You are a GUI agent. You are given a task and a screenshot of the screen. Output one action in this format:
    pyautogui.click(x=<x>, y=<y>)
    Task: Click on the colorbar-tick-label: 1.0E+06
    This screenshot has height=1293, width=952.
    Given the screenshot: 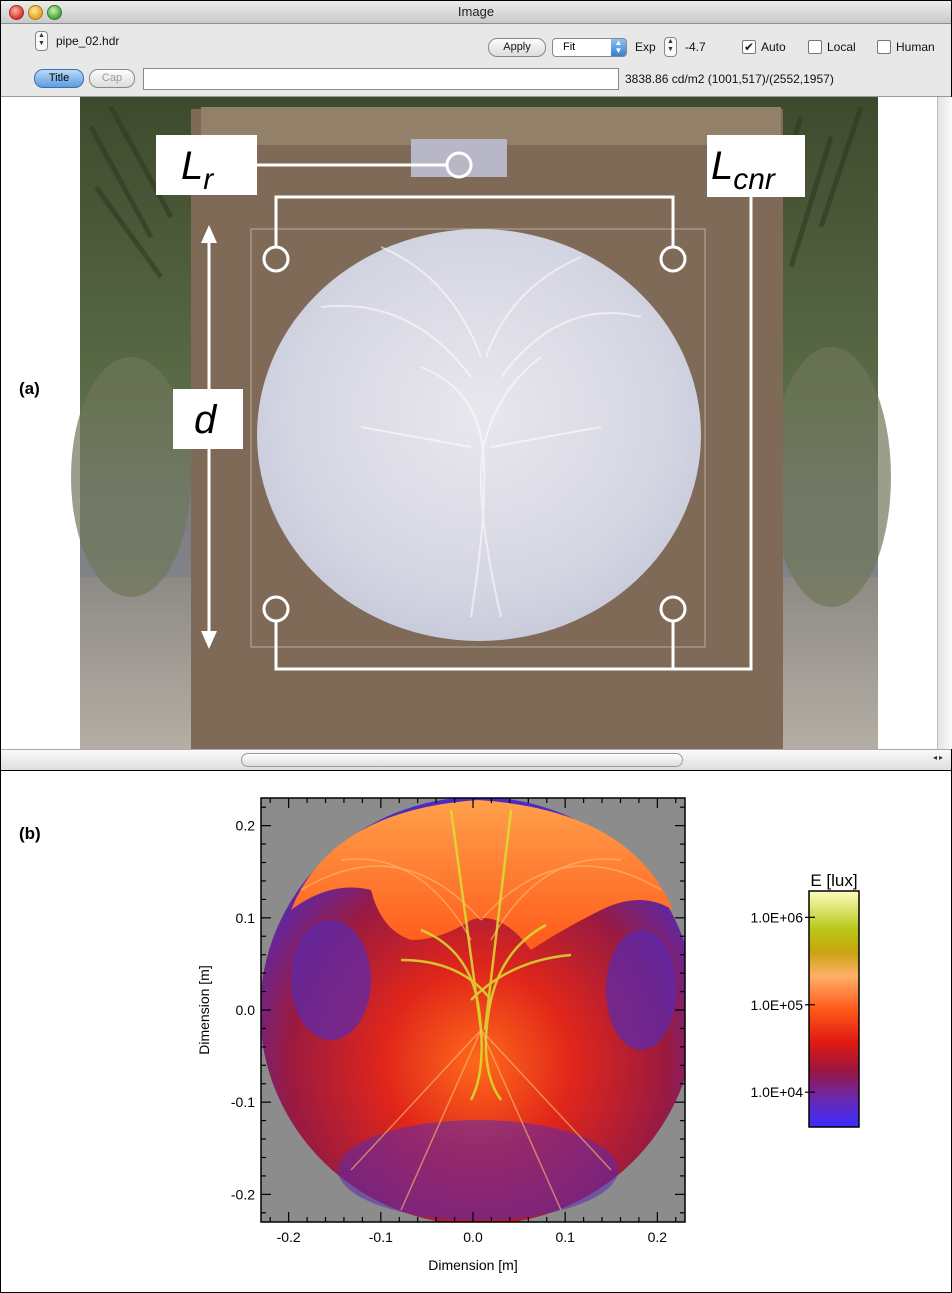 What is the action you would take?
    pyautogui.click(x=776, y=917)
    